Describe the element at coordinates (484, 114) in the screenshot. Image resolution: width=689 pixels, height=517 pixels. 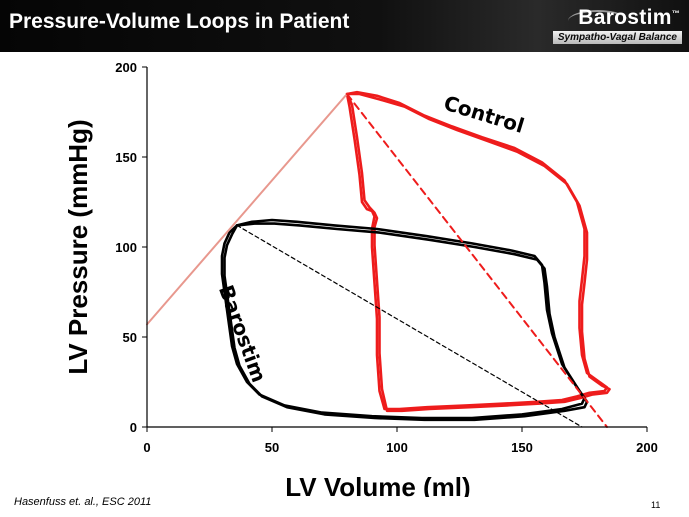
I see `control-annotation: Control` at that location.